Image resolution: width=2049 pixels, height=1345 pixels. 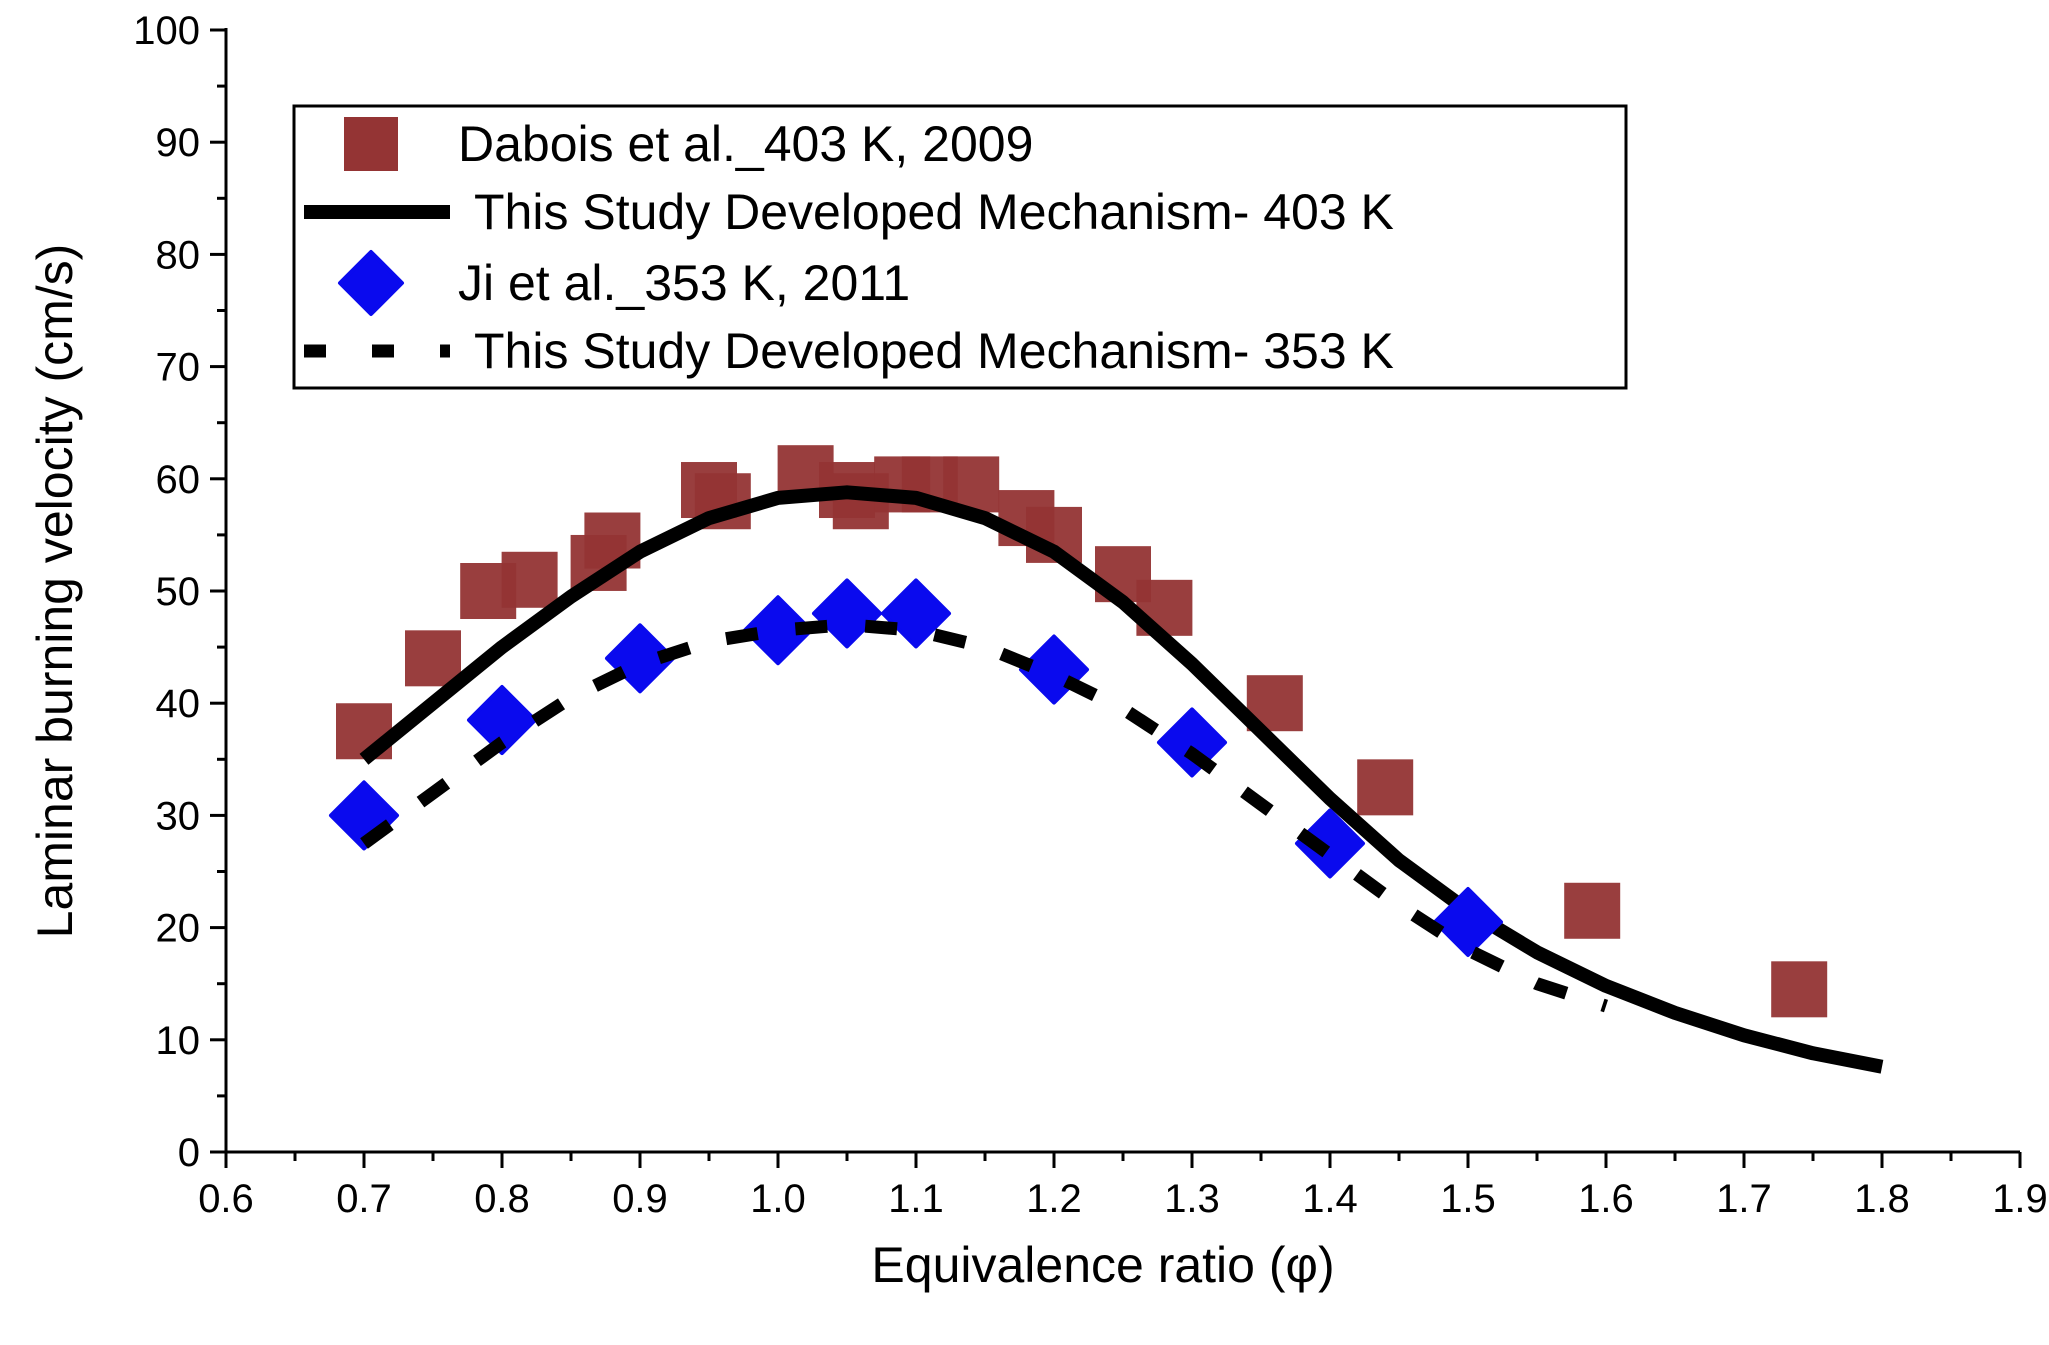 I want to click on legend-box, so click(x=960, y=247).